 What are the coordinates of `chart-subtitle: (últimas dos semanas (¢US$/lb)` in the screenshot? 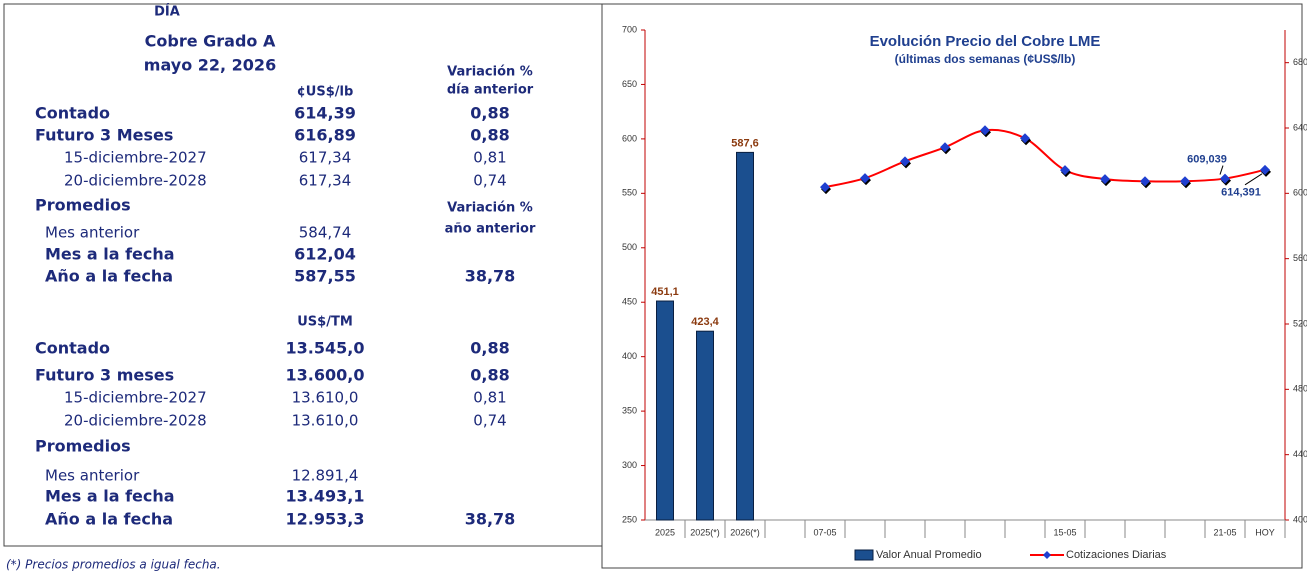 It's located at (985, 59).